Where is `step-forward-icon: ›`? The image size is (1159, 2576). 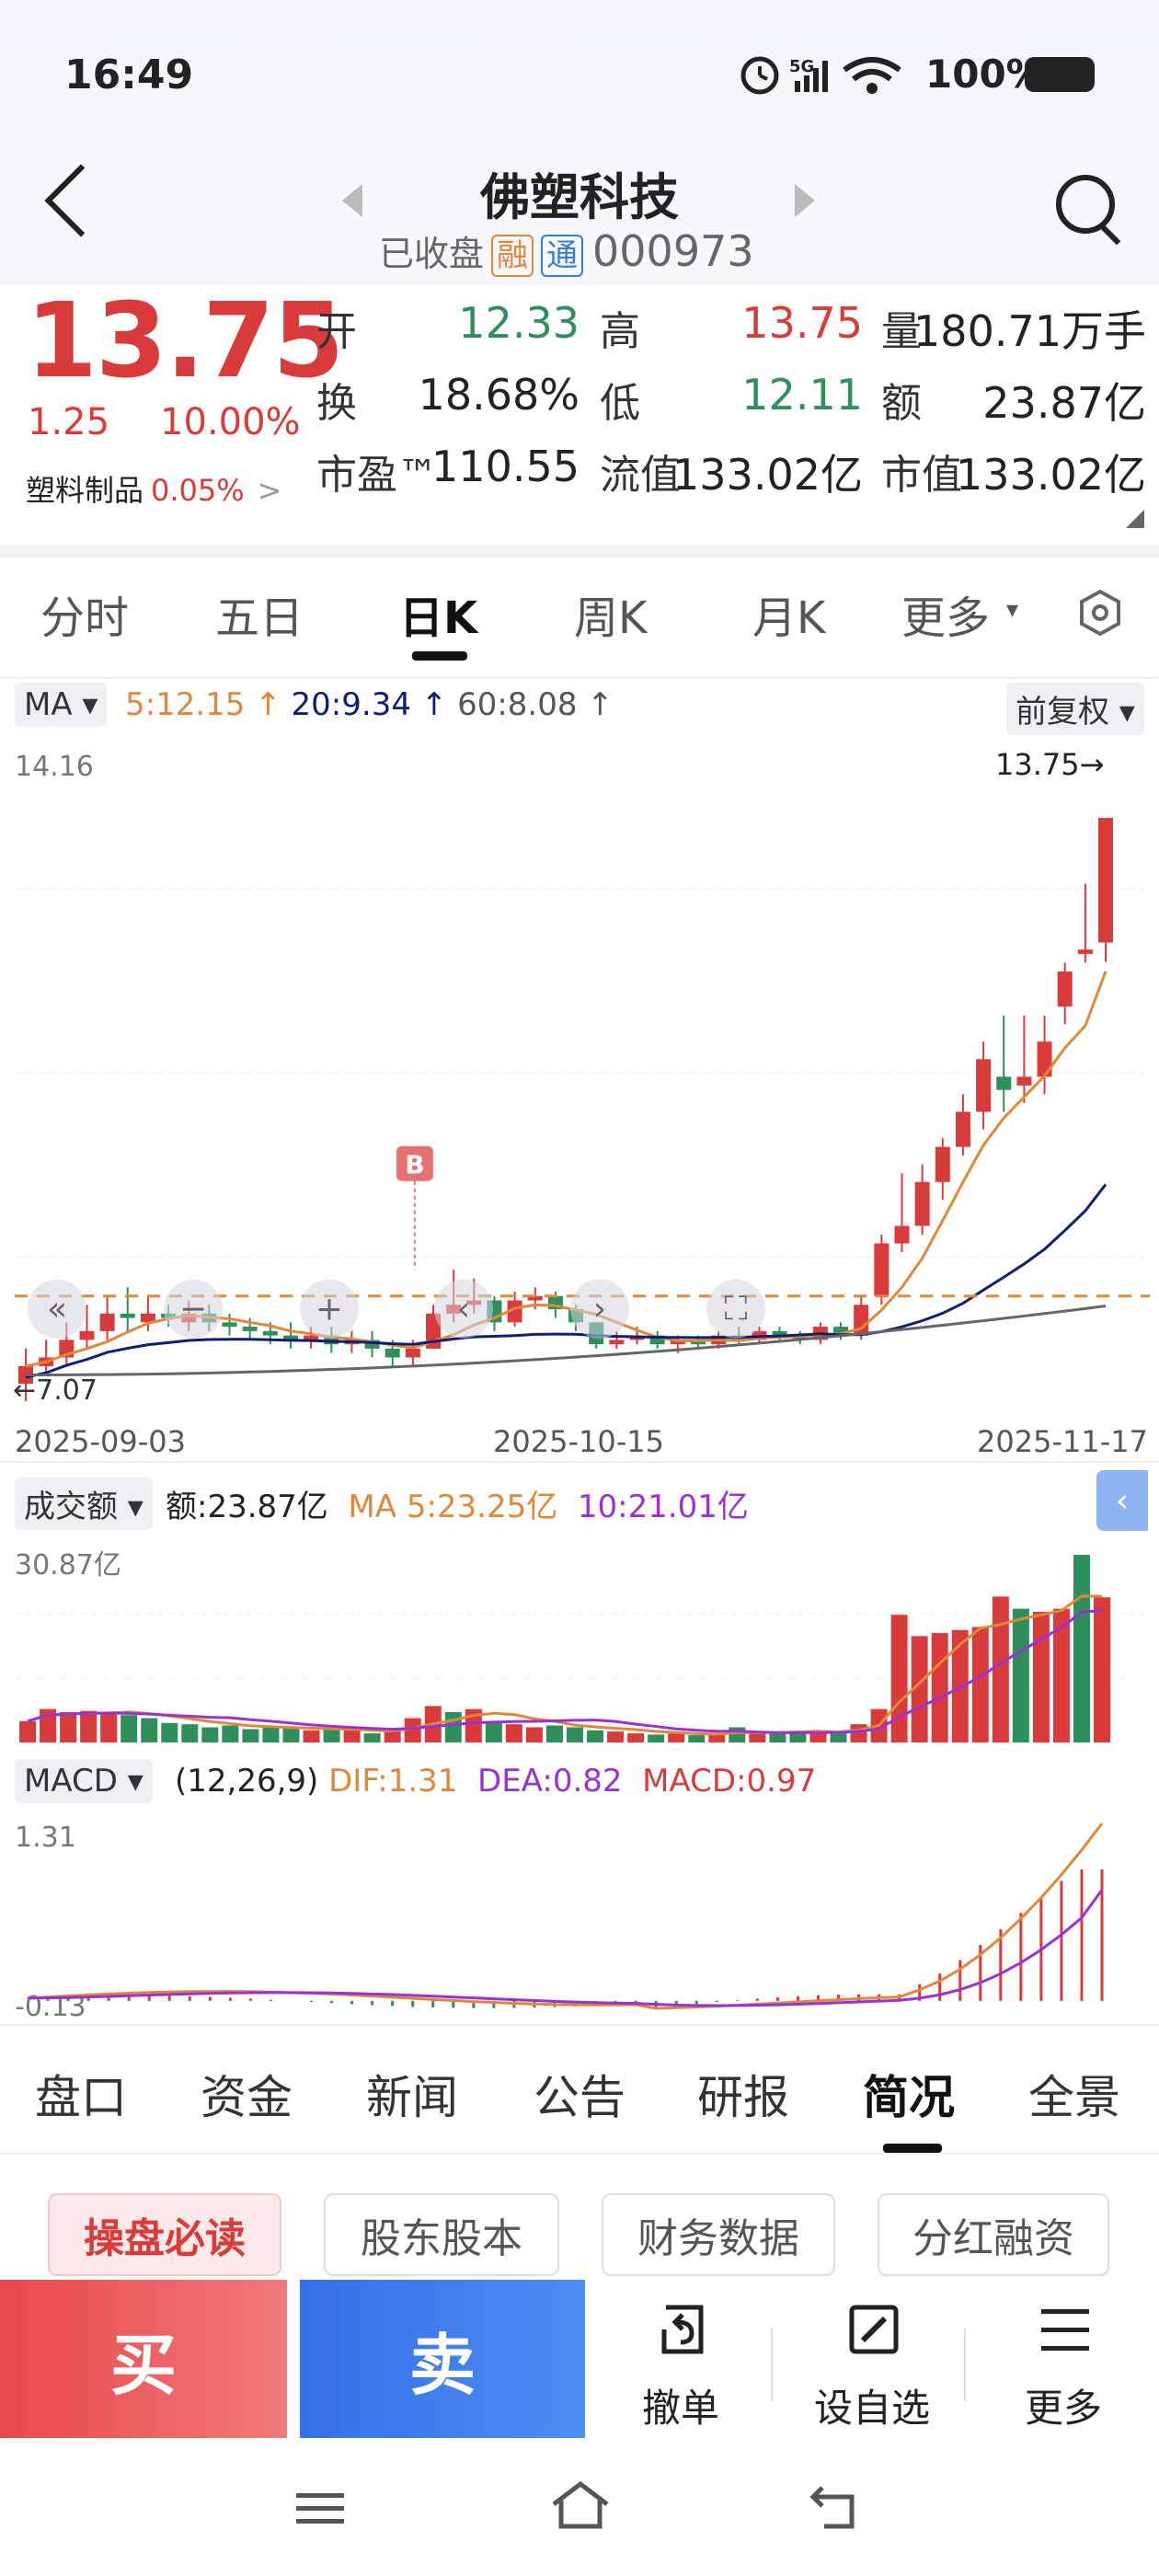 step-forward-icon: › is located at coordinates (599, 1309).